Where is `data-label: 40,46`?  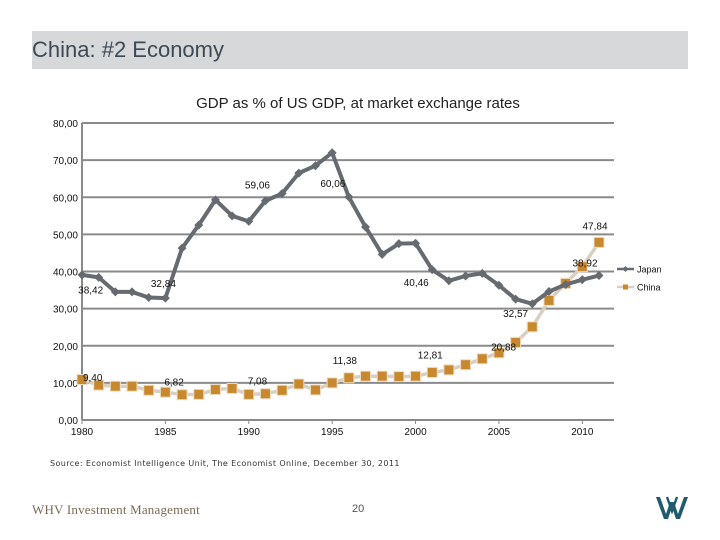
data-label: 40,46 is located at coordinates (416, 283).